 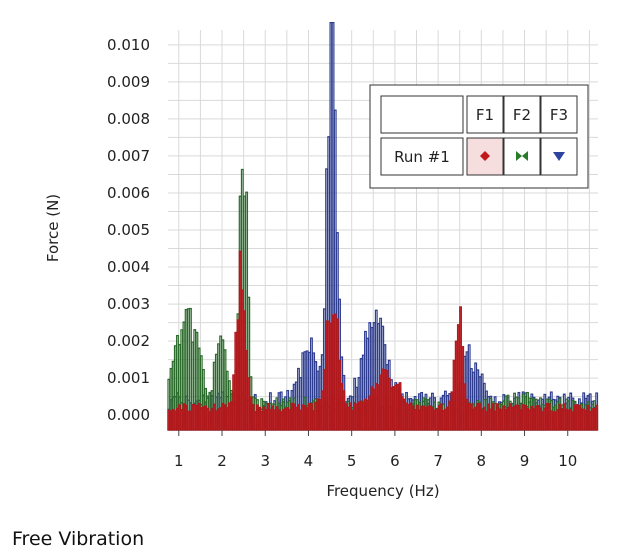 What do you see at coordinates (53, 228) in the screenshot?
I see `y-axis-label: Force (N)` at bounding box center [53, 228].